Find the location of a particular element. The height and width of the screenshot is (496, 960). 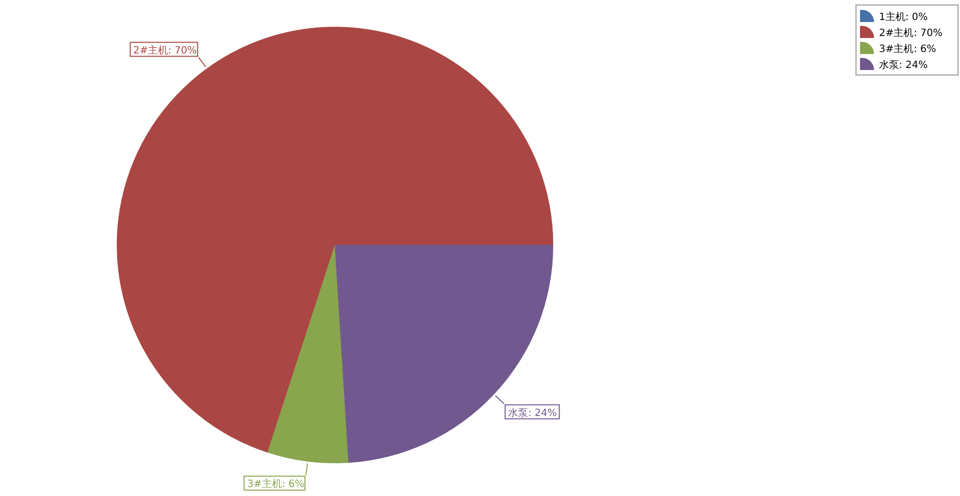

pie-slice is located at coordinates (308, 354).